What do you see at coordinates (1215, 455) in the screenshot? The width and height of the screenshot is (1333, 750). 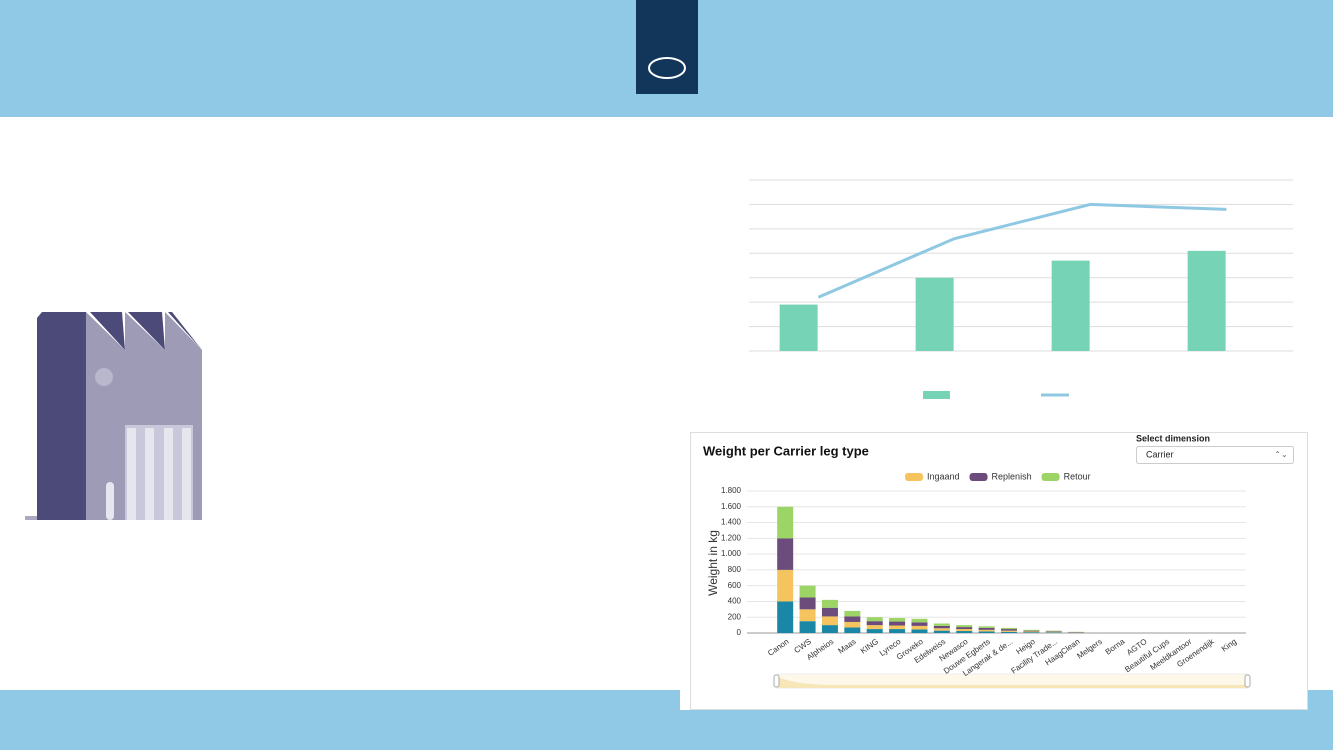 I see `select-box` at bounding box center [1215, 455].